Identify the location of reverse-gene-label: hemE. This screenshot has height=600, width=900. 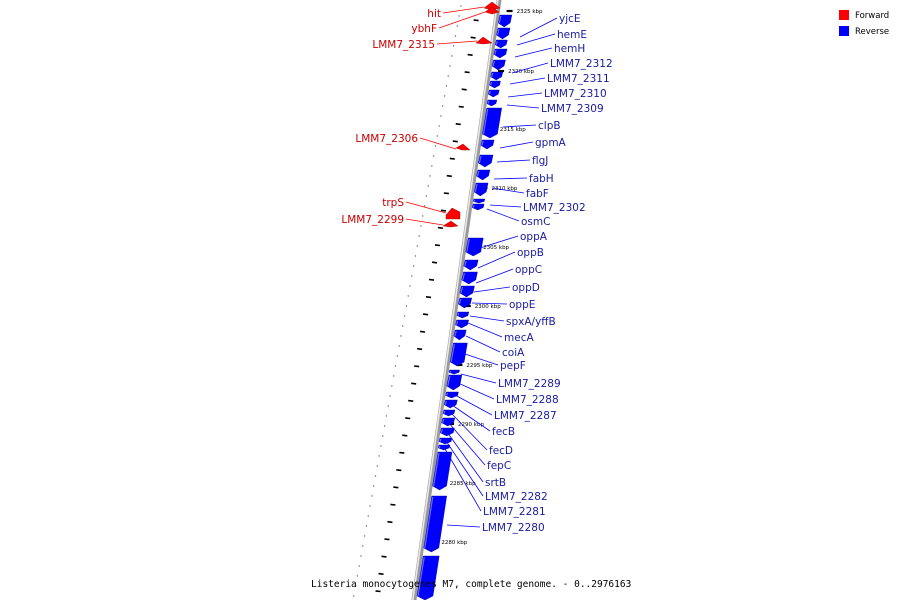
(572, 35).